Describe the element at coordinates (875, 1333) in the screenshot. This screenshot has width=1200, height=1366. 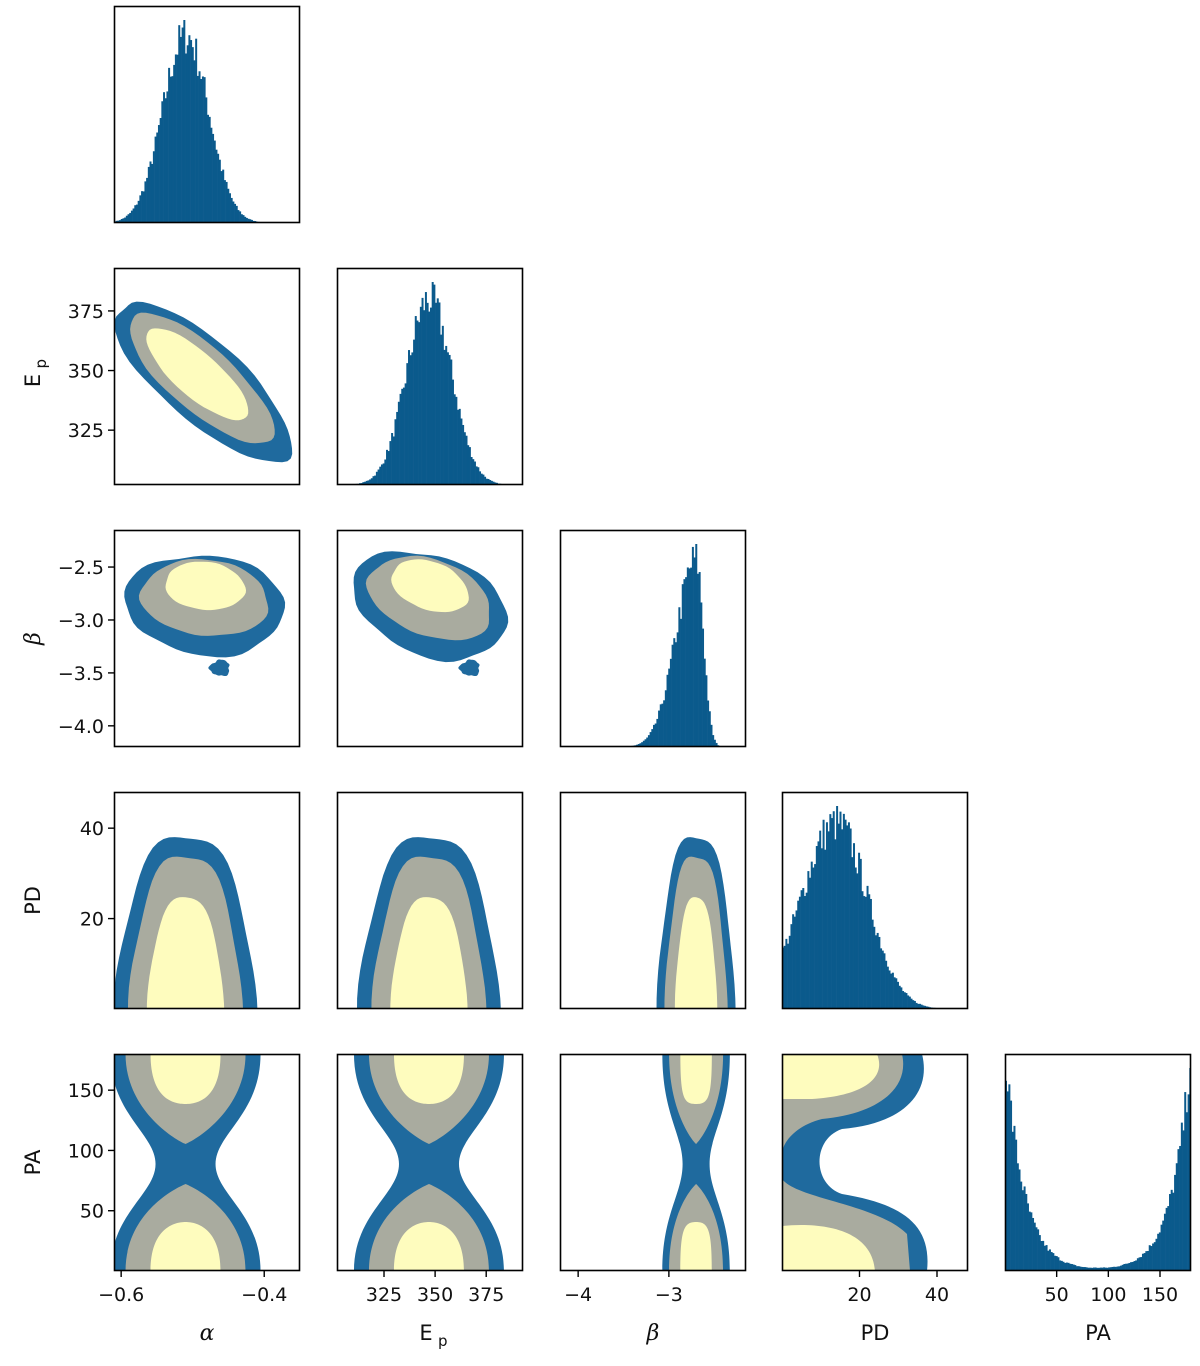
I see `x-axis-label-PD: PD` at that location.